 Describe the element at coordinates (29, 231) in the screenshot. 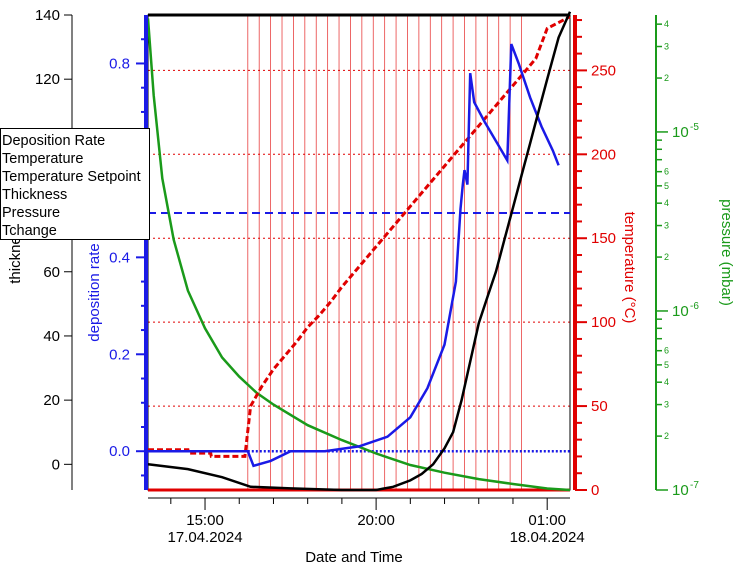

I see `legend-entry-tchange: Tchange` at that location.